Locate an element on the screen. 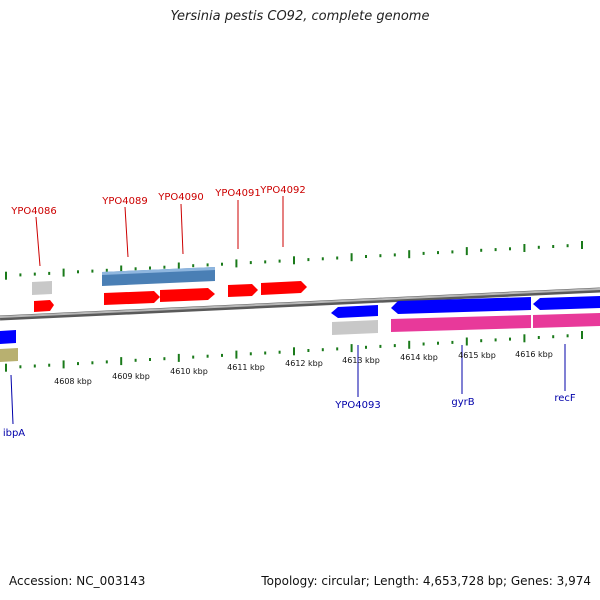  gene-label-ypo4093: YPO4093 is located at coordinates (357, 405).